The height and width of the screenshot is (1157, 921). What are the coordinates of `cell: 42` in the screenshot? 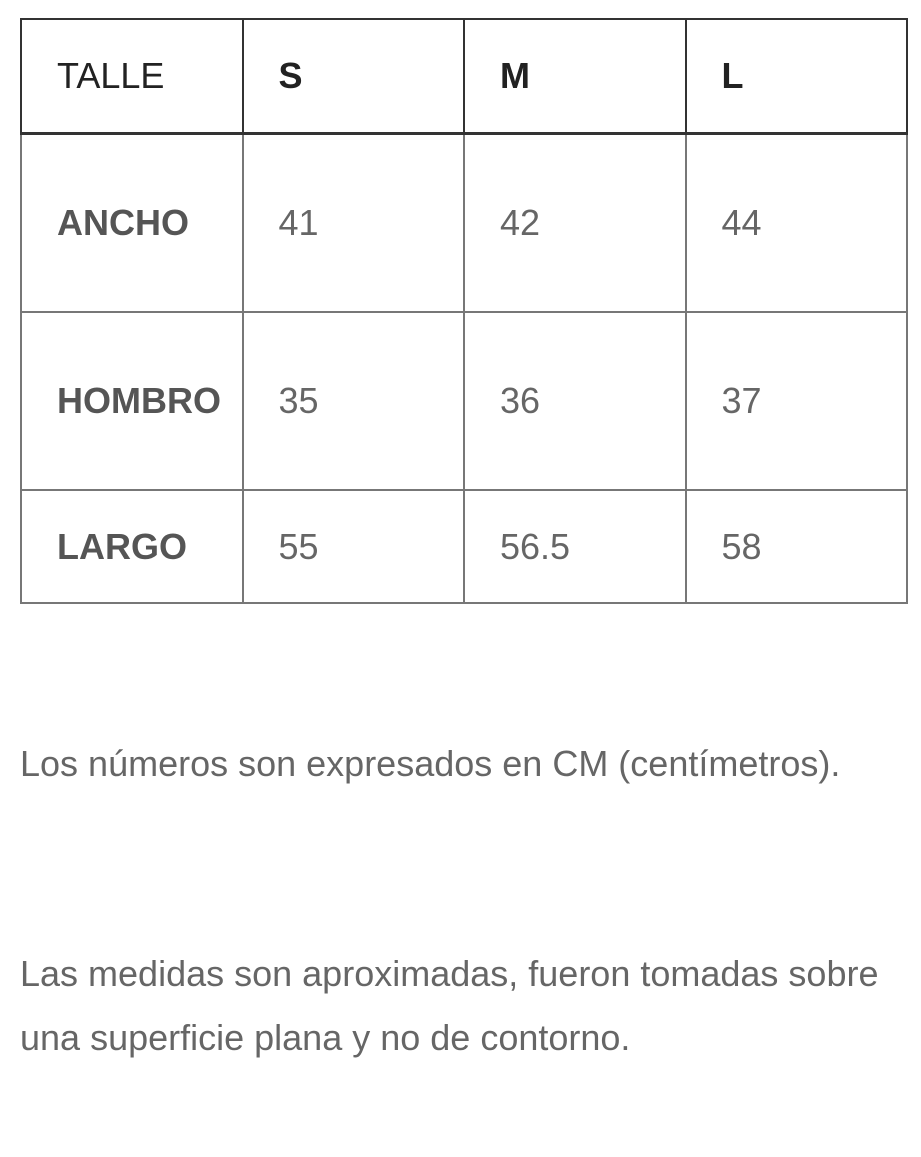 It's located at (575, 222).